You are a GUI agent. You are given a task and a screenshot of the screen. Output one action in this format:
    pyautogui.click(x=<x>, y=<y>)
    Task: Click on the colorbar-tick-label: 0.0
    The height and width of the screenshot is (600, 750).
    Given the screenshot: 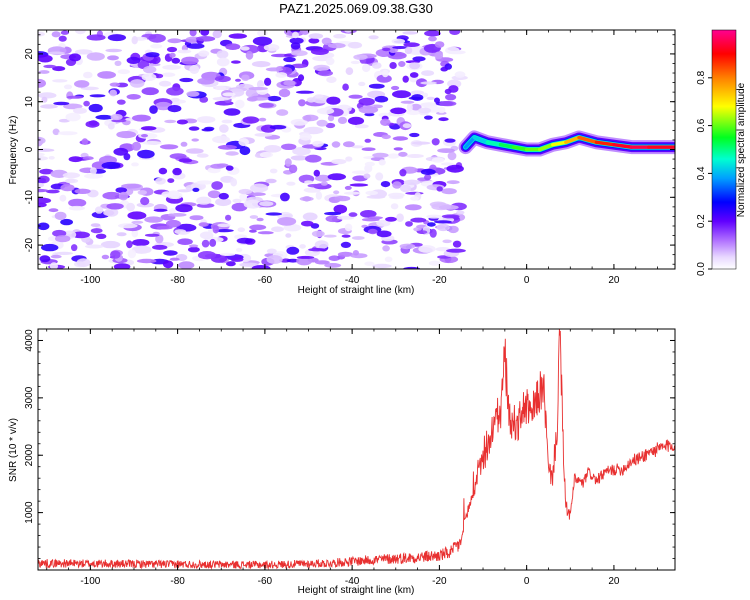 What is the action you would take?
    pyautogui.click(x=701, y=269)
    